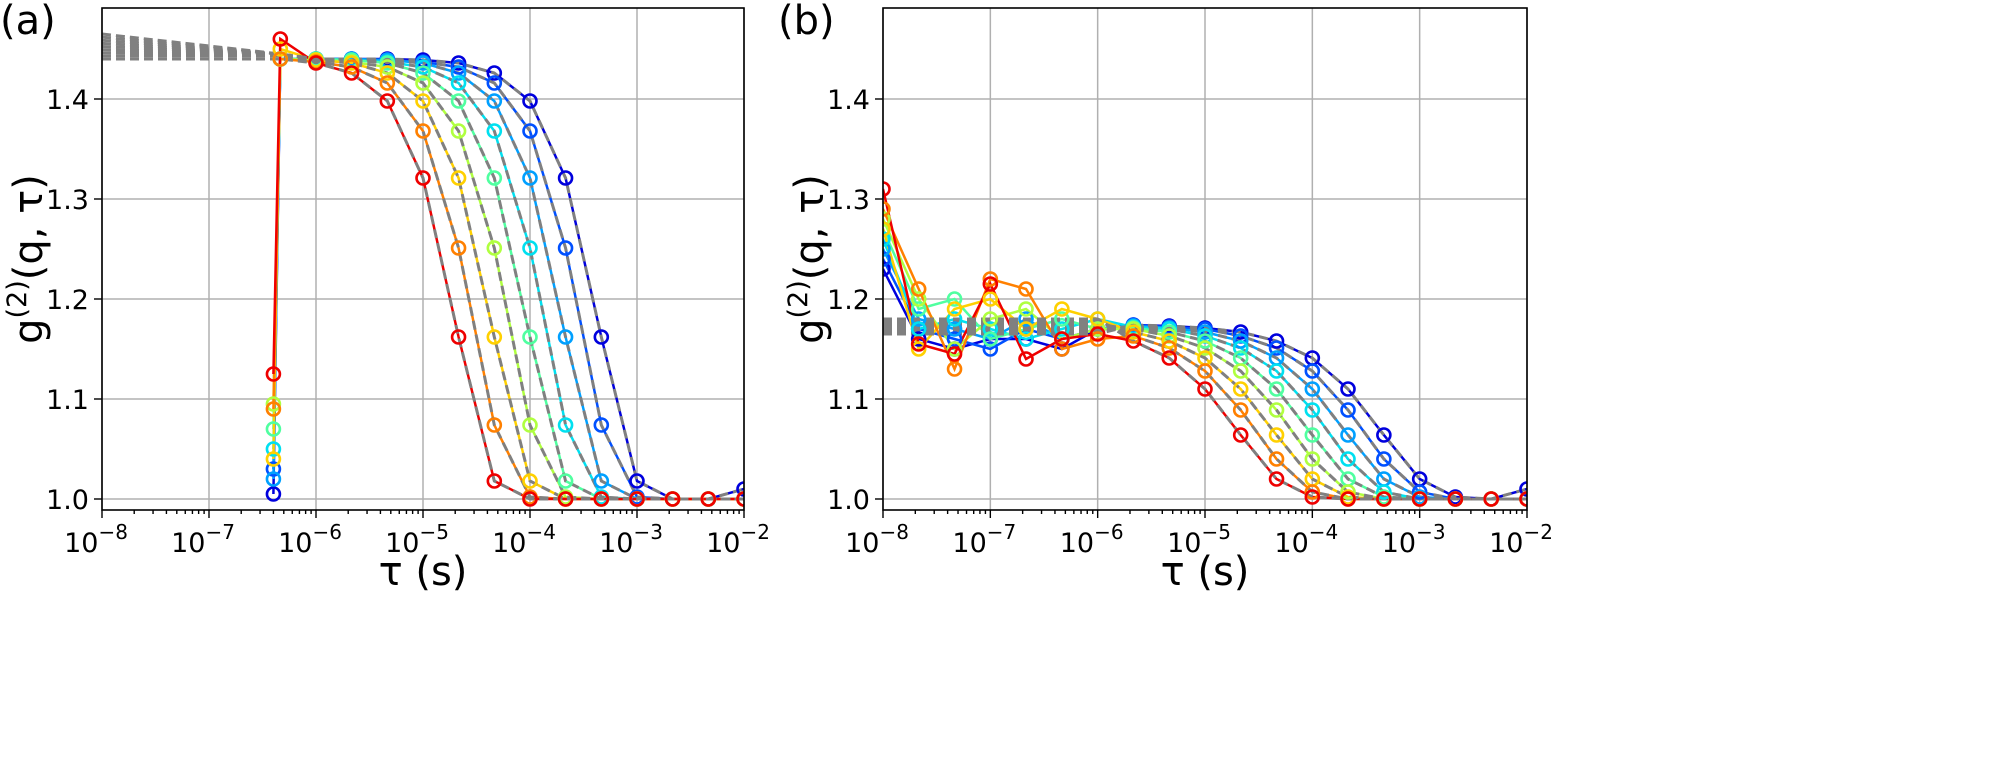  I want to click on y-tick-label: 1.2, so click(67, 300).